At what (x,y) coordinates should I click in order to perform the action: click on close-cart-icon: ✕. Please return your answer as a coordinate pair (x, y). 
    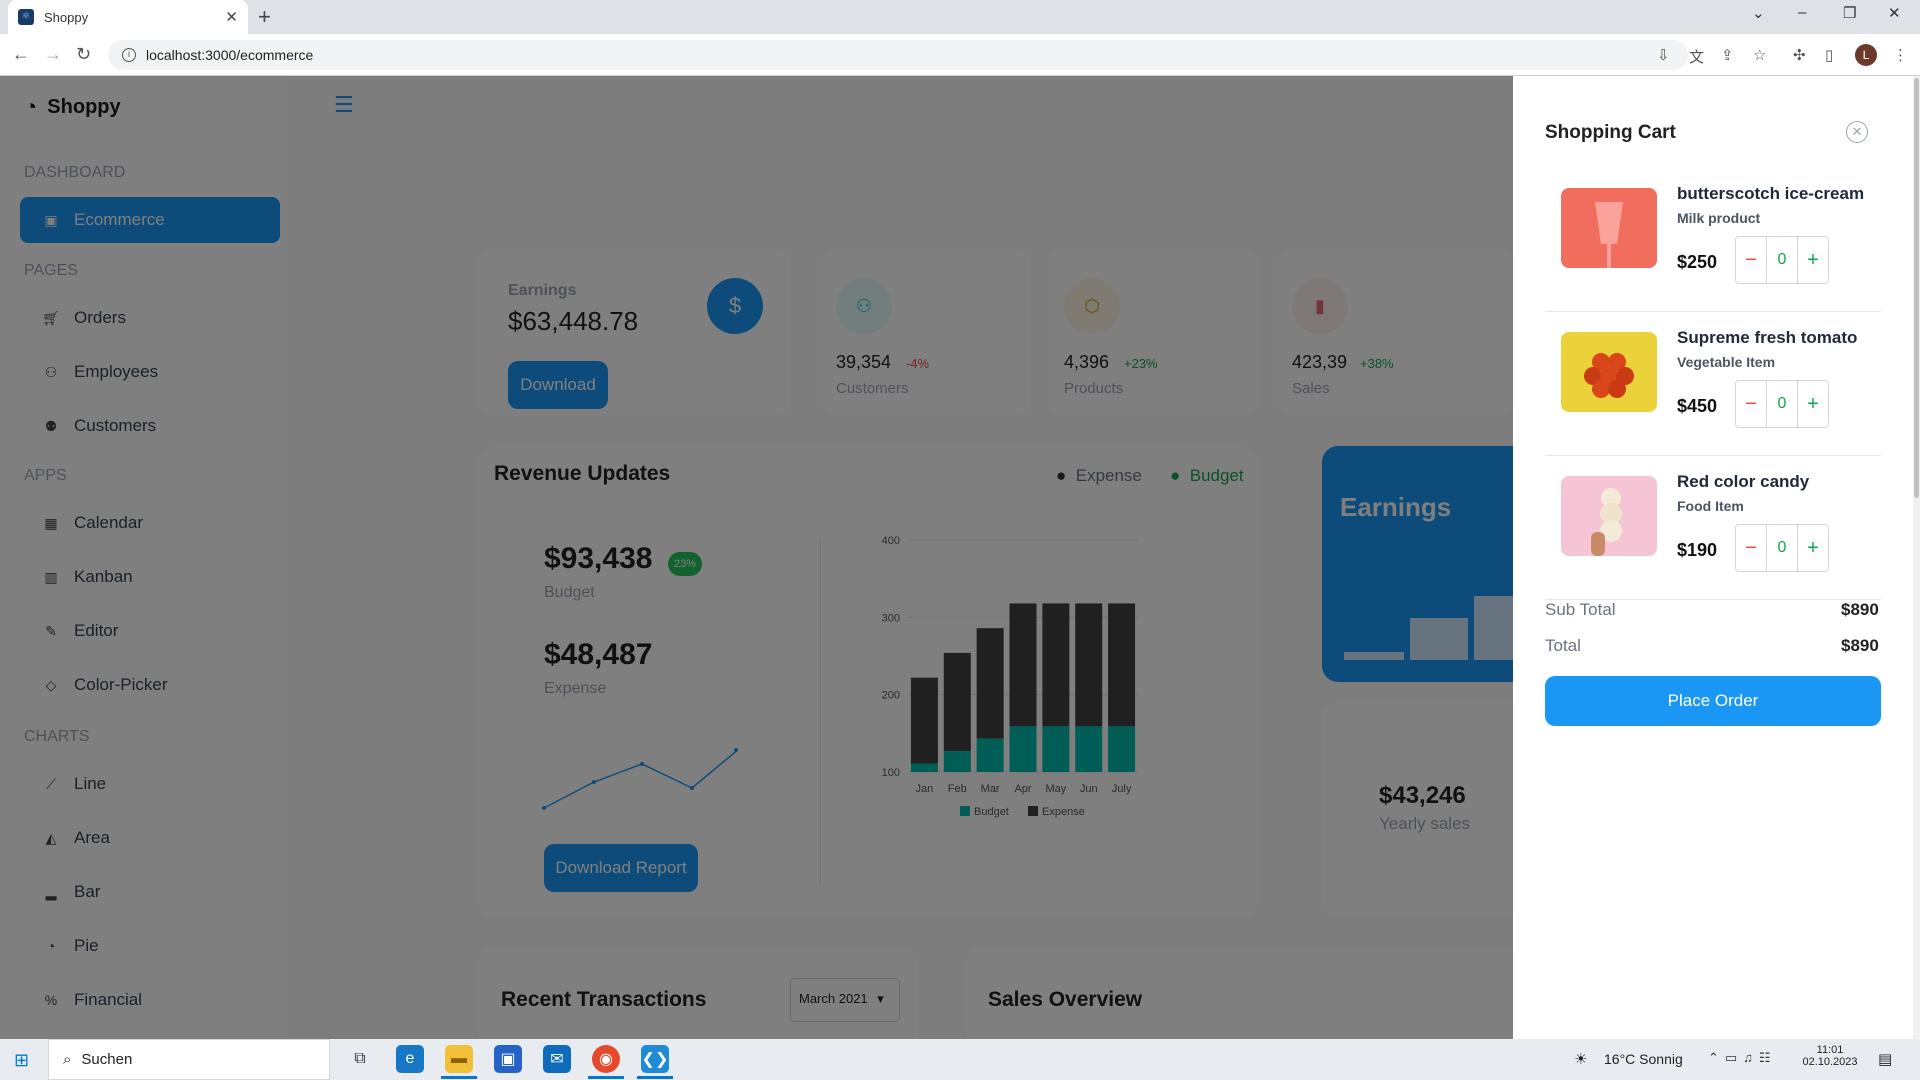
    Looking at the image, I should click on (1857, 132).